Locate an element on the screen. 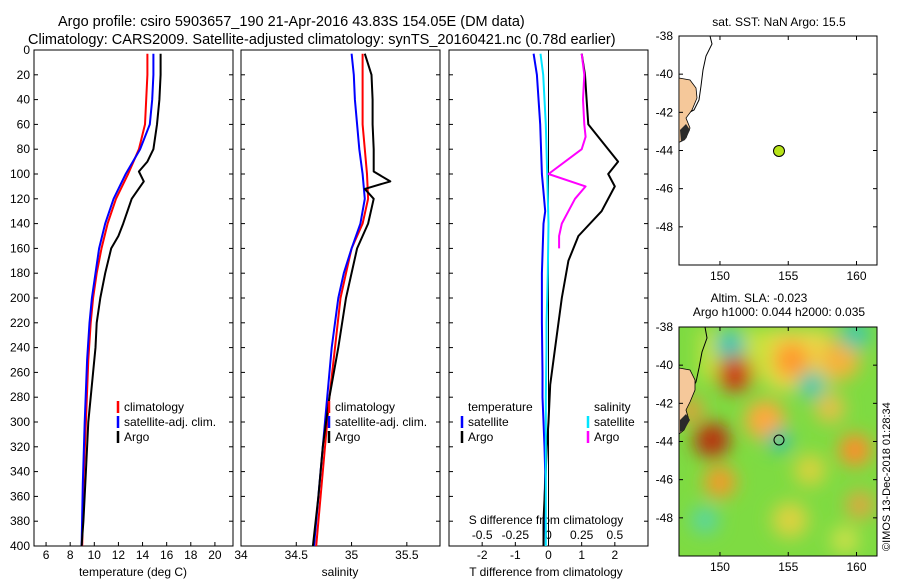  t-difference-tick-label: 2 is located at coordinates (614, 555).